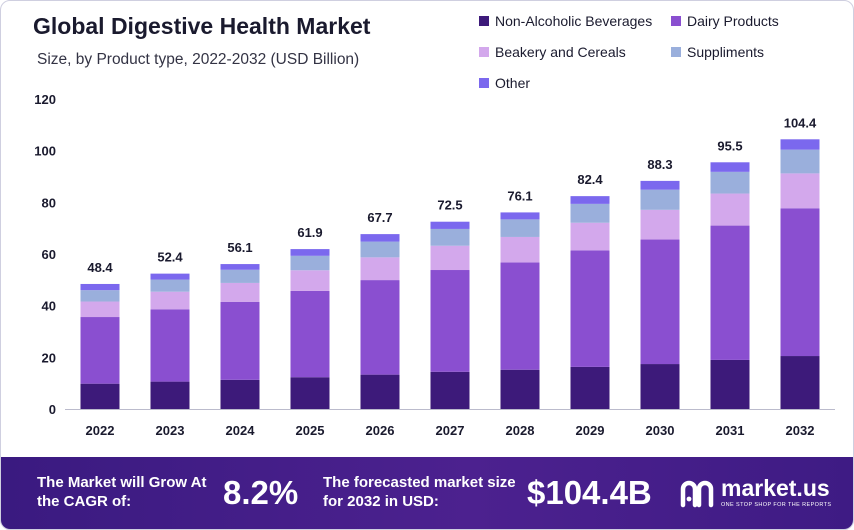  I want to click on brand-logo: market.us ONE STOP SHOP FOR THE REPORTS, so click(755, 492).